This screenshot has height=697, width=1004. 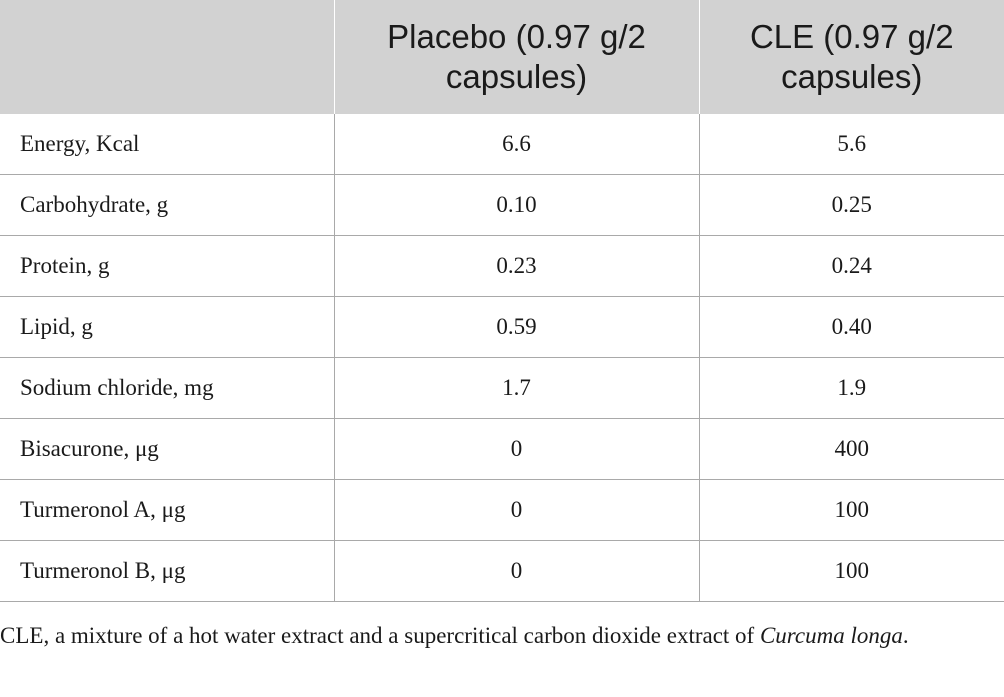 What do you see at coordinates (167, 266) in the screenshot?
I see `row-label: Protein, g` at bounding box center [167, 266].